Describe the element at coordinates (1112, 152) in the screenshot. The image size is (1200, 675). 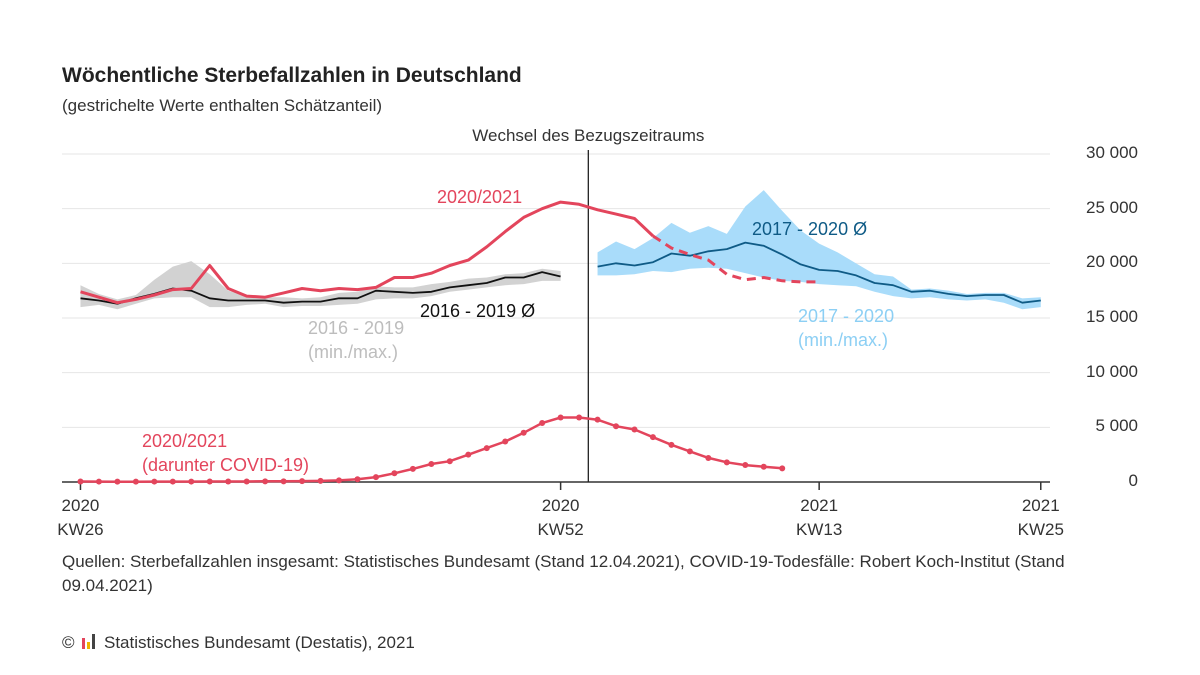
I see `y-tick-label: 30 000` at that location.